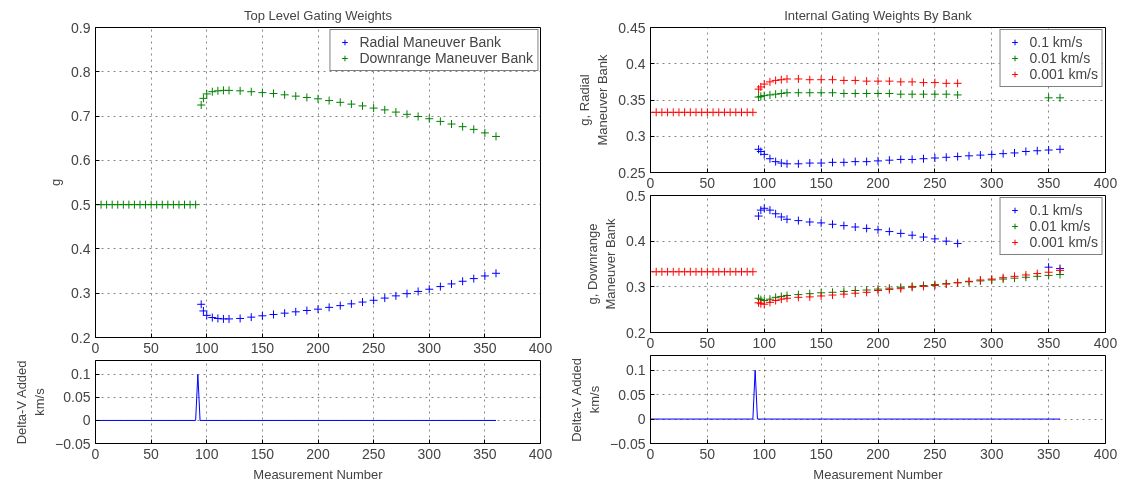 Image resolution: width=1125 pixels, height=484 pixels. I want to click on y-axis-title: g, Downrange Maneuver Bank, so click(602, 263).